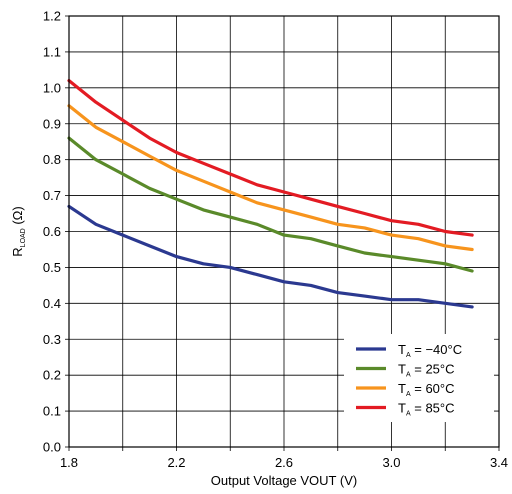 Image resolution: width=512 pixels, height=494 pixels. Describe the element at coordinates (52, 267) in the screenshot. I see `y-tick-label: 0.5` at that location.